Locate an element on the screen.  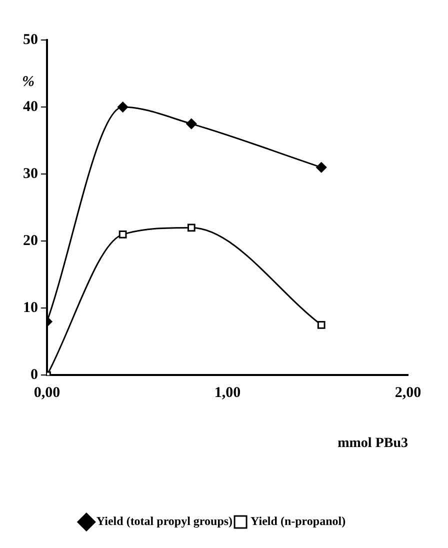
y-tick-label: 10 is located at coordinates (30, 308).